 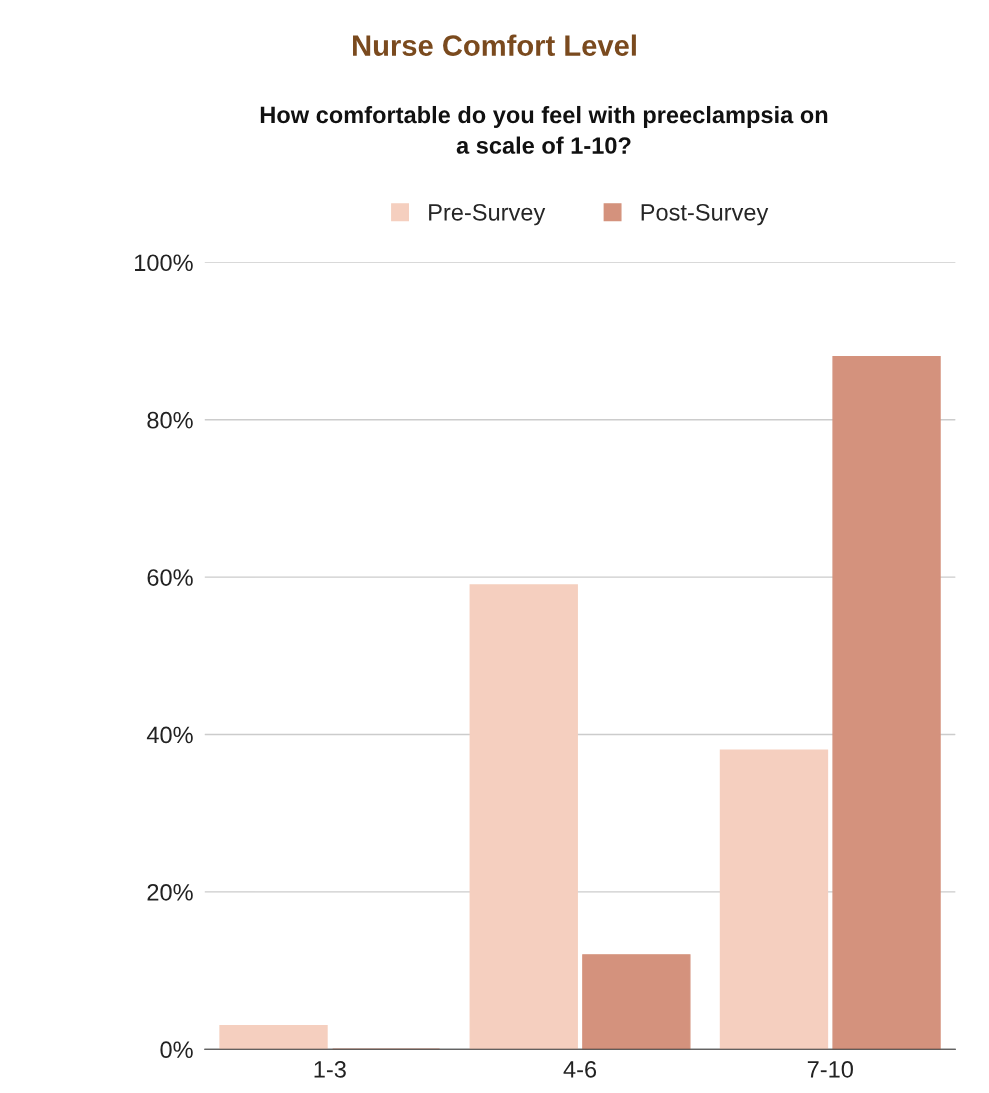 What do you see at coordinates (487, 214) in the screenshot?
I see `legend-label: Pre-Survey` at bounding box center [487, 214].